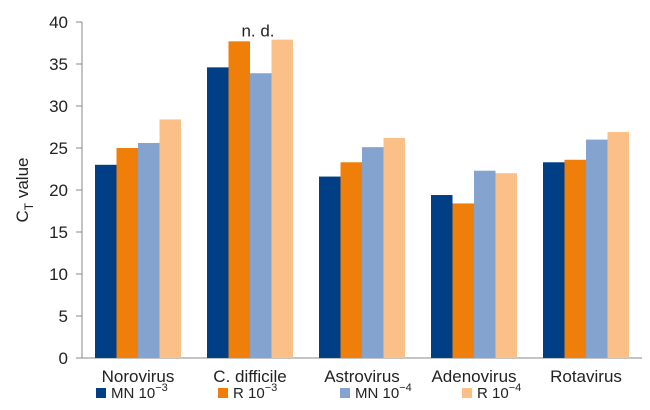 This screenshot has width=650, height=410. What do you see at coordinates (394, 247) in the screenshot?
I see `bar-4-astrovirus` at bounding box center [394, 247].